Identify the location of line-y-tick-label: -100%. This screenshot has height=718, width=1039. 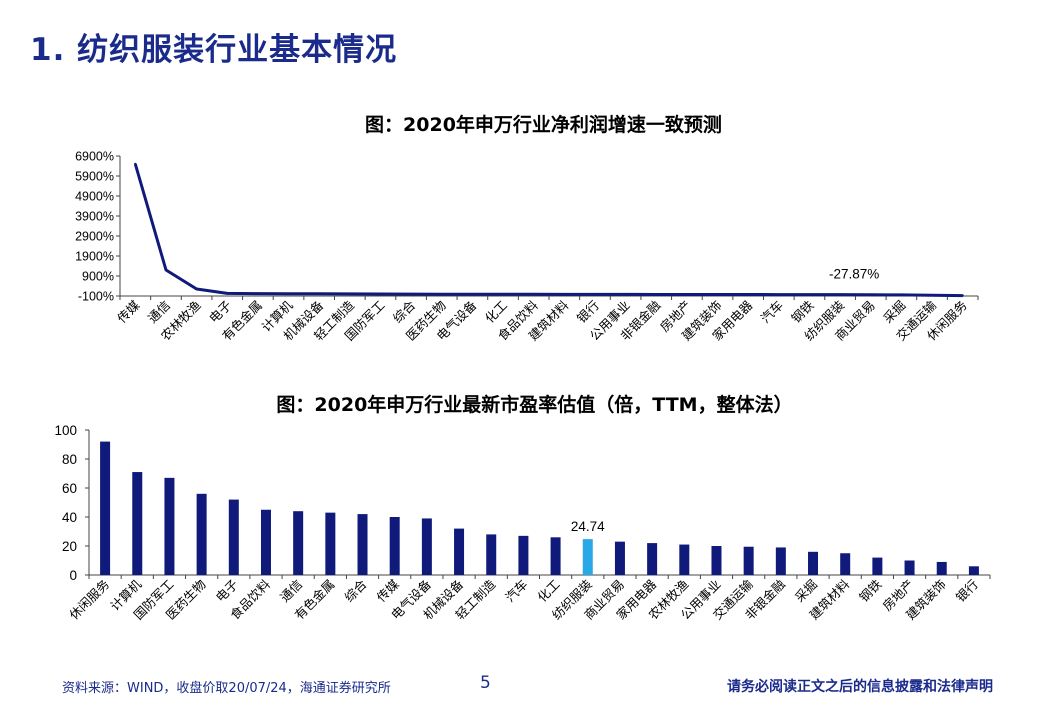
(96, 297).